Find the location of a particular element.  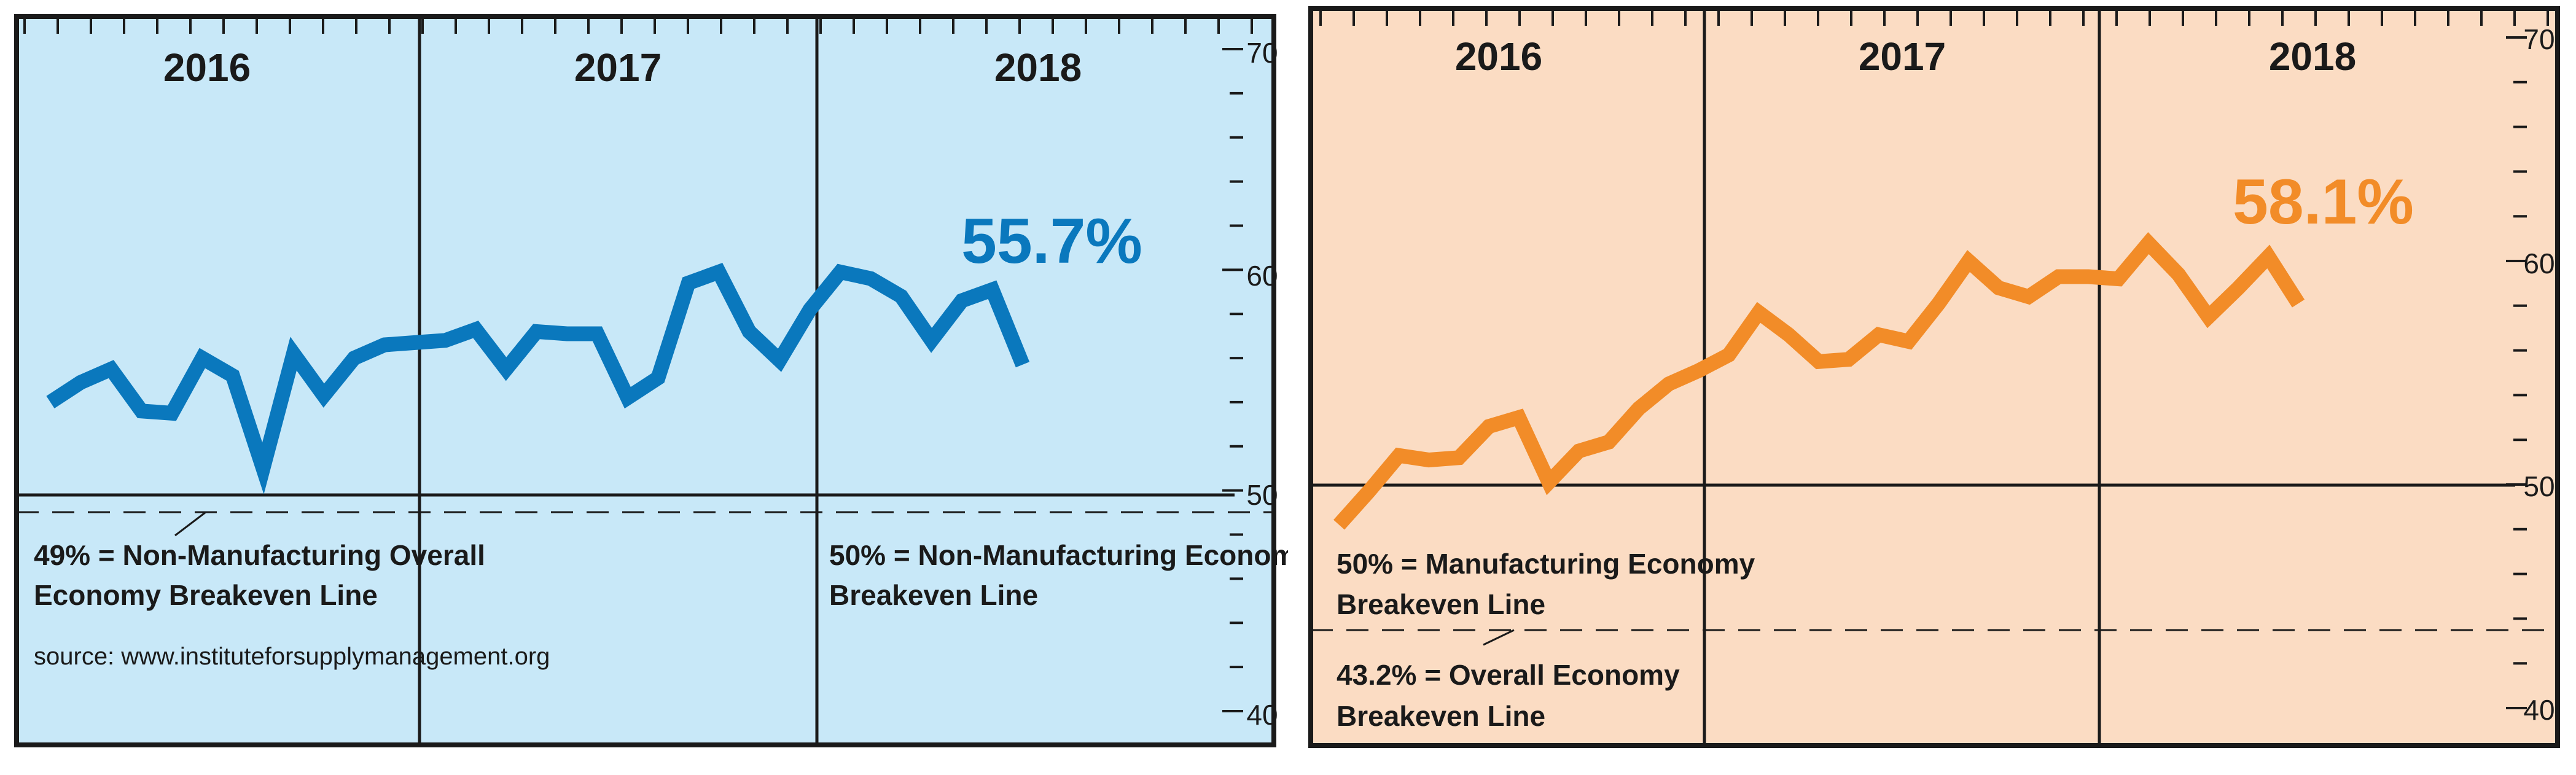

annotation-line: 50% = Non-Manufacturing Economy is located at coordinates (1058, 555).